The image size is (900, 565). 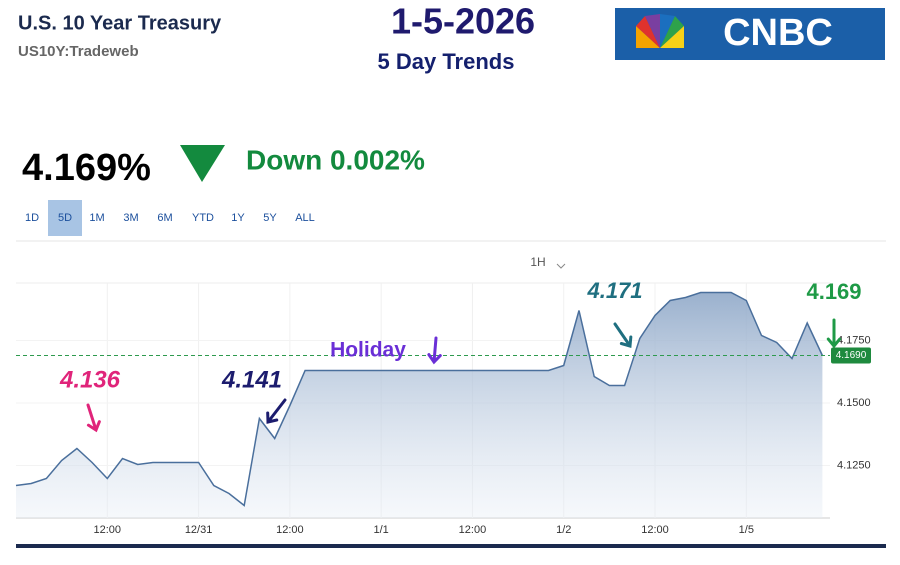 What do you see at coordinates (854, 340) in the screenshot?
I see `y-tick-label: 4.1750` at bounding box center [854, 340].